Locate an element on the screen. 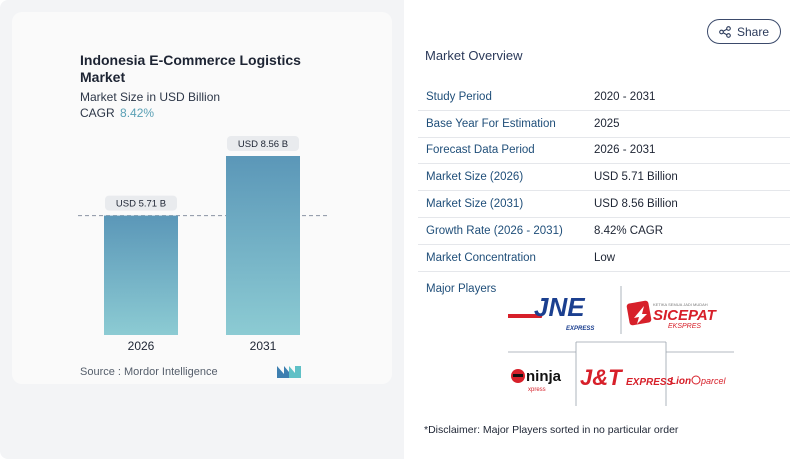 This screenshot has height=459, width=800. svg-text: xpress is located at coordinates (537, 390).